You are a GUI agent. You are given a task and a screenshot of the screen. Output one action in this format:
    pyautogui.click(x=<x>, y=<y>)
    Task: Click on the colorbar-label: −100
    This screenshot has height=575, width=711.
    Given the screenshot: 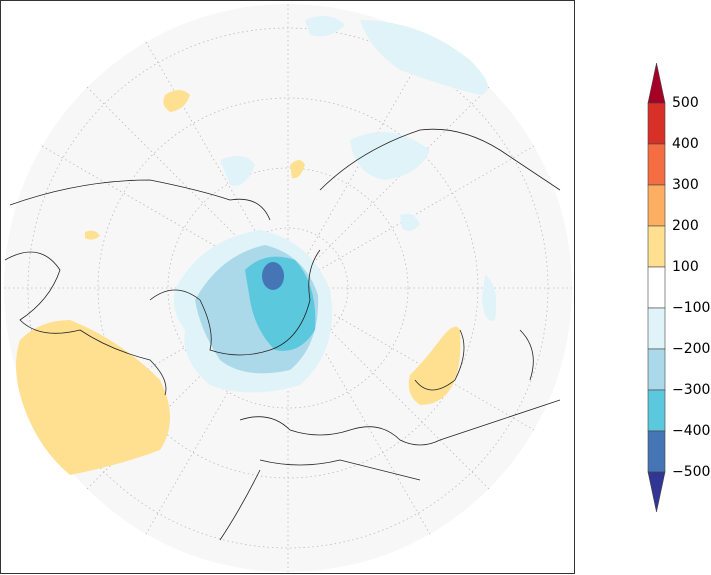 What is the action you would take?
    pyautogui.click(x=691, y=308)
    